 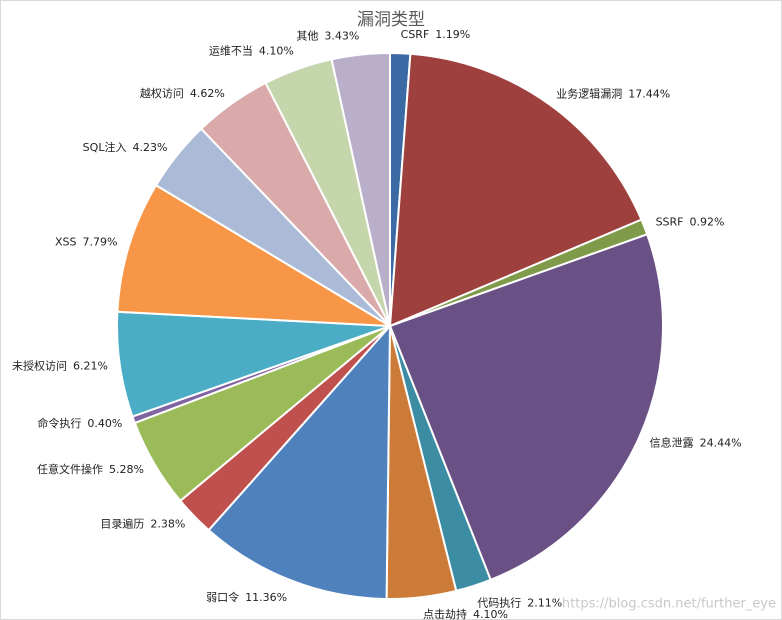 I want to click on value-label: 17.44%, so click(x=649, y=93).